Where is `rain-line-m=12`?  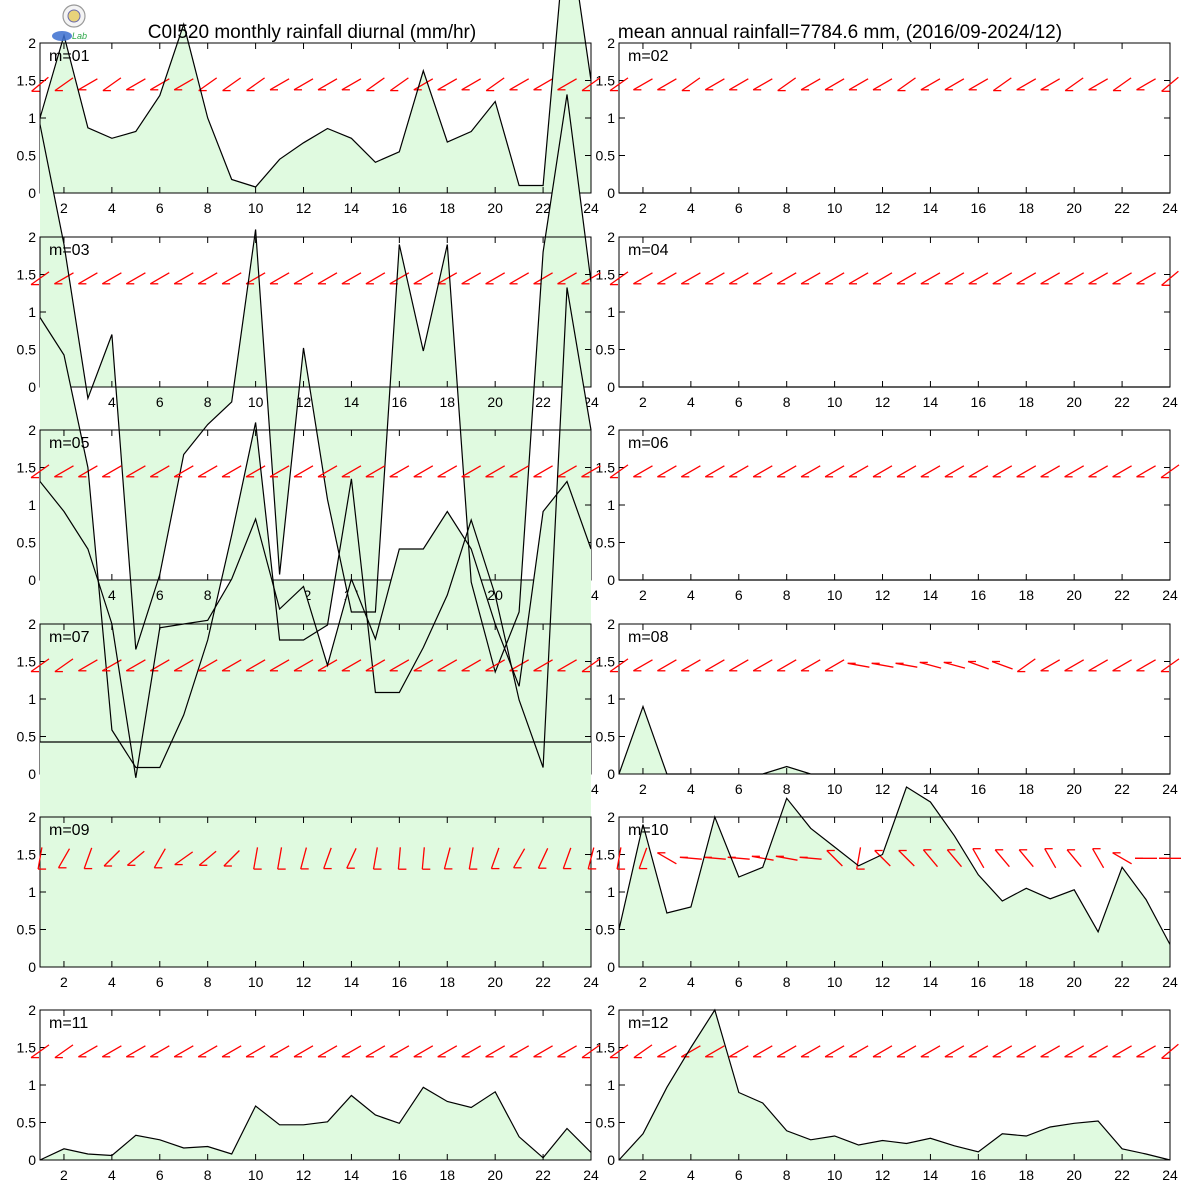
rain-line-m=12 is located at coordinates (894, 1084).